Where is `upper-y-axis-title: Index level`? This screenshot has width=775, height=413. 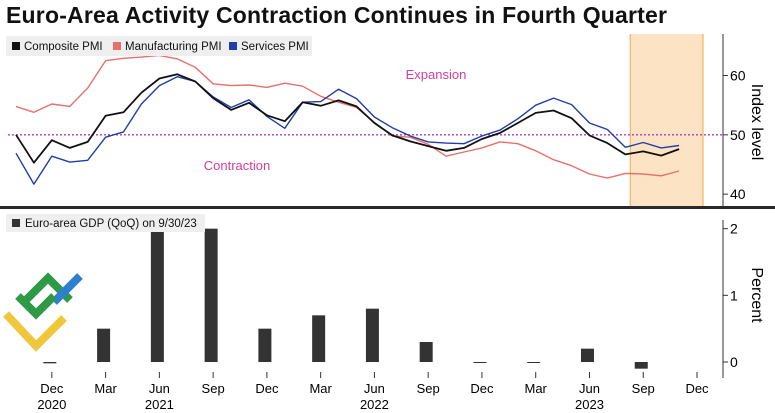
upper-y-axis-title: Index level is located at coordinates (756, 122).